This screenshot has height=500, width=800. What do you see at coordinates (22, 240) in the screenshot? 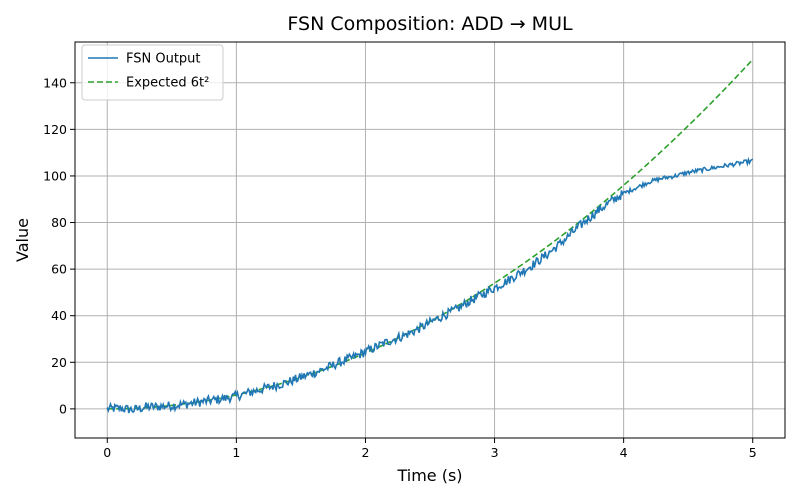
I see `y-axis-label: Value` at bounding box center [22, 240].